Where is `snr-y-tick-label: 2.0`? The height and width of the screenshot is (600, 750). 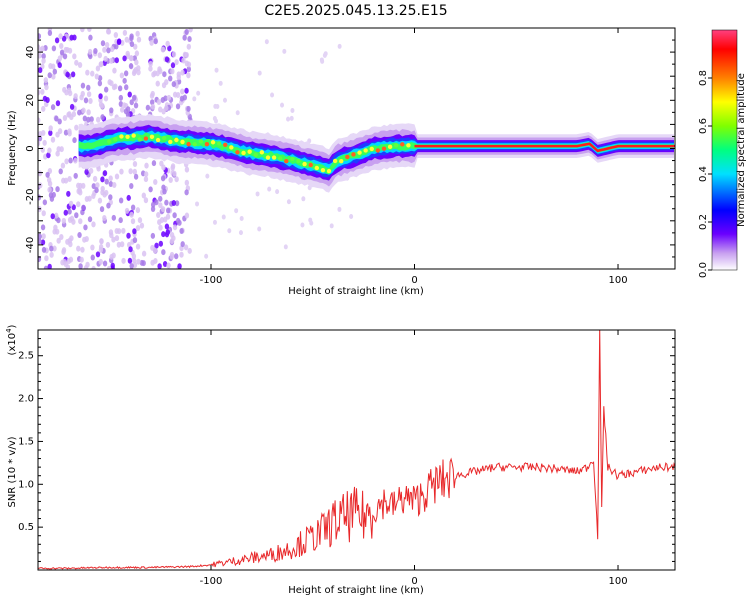 snr-y-tick-label: 2.0 is located at coordinates (26, 399).